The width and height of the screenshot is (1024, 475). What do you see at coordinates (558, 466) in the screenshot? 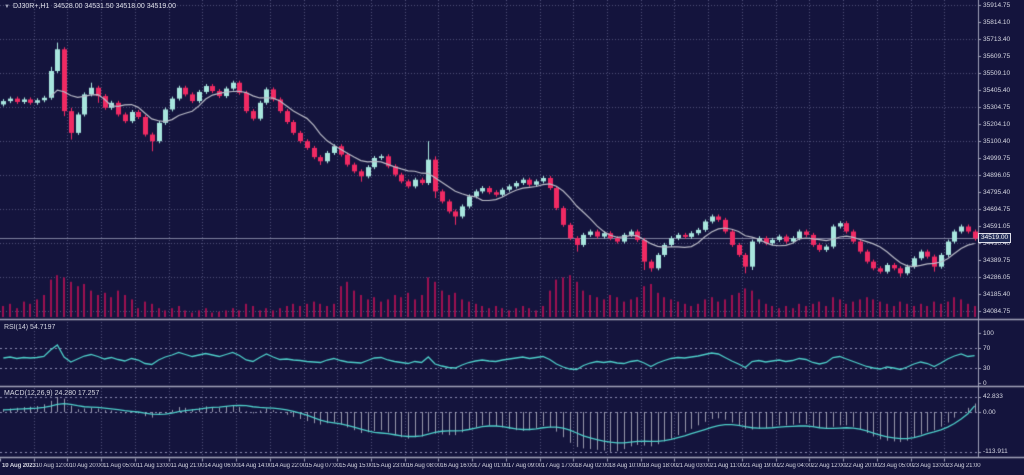
I see `time-axis-label: 17 Aug 17:00` at bounding box center [558, 466].